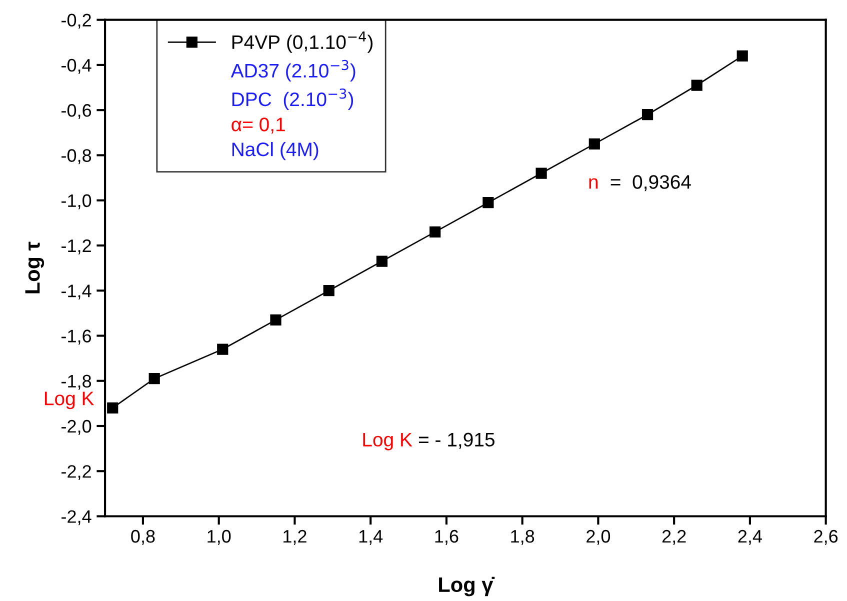 The height and width of the screenshot is (601, 847). Describe the element at coordinates (467, 586) in the screenshot. I see `x-axis-title: Log γ̇` at that location.